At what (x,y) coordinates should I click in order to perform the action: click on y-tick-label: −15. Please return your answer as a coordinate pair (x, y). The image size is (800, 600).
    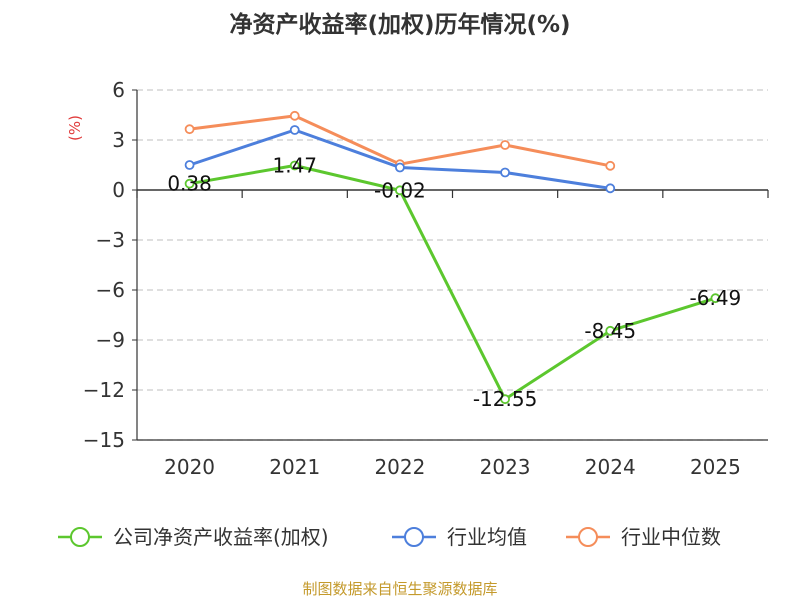
    Looking at the image, I should click on (104, 440).